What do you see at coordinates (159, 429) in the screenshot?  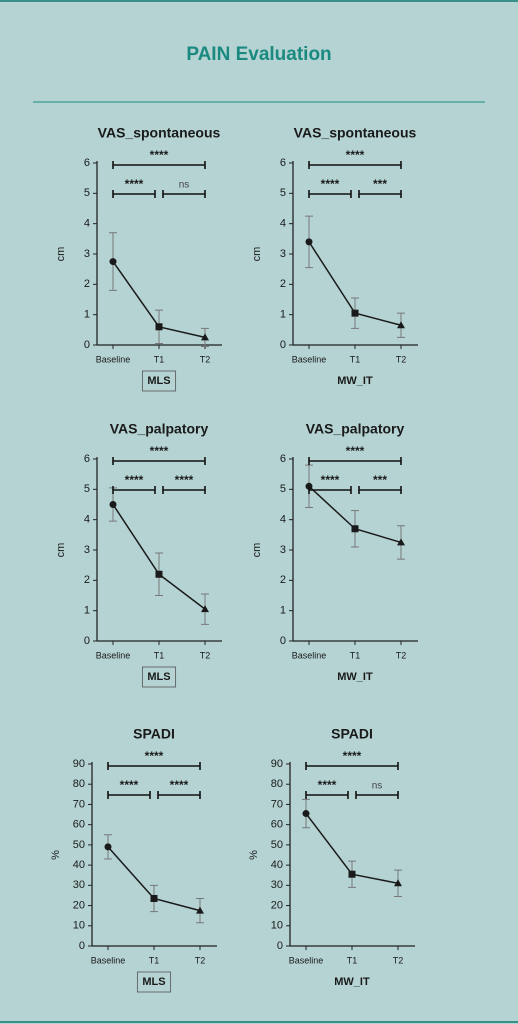 I see `chart-title: VAS_palpatory` at bounding box center [159, 429].